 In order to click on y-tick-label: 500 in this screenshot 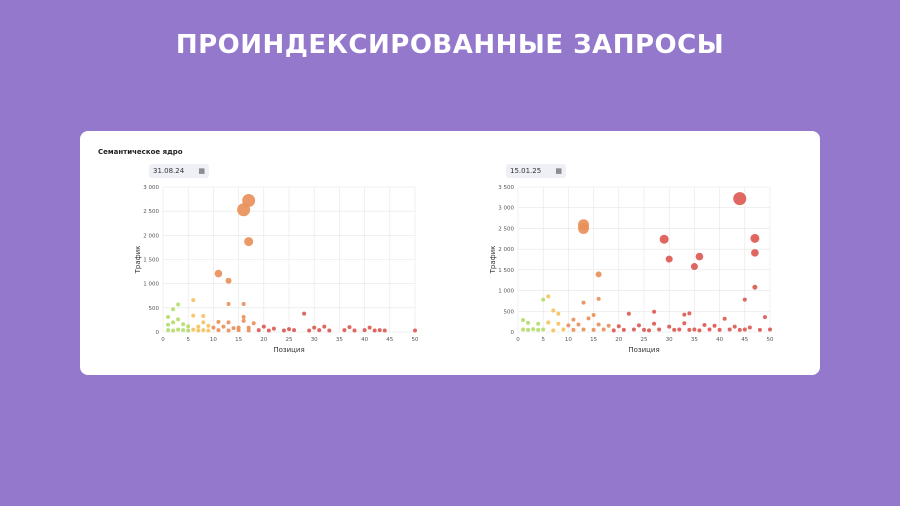, I will do `click(509, 312)`.